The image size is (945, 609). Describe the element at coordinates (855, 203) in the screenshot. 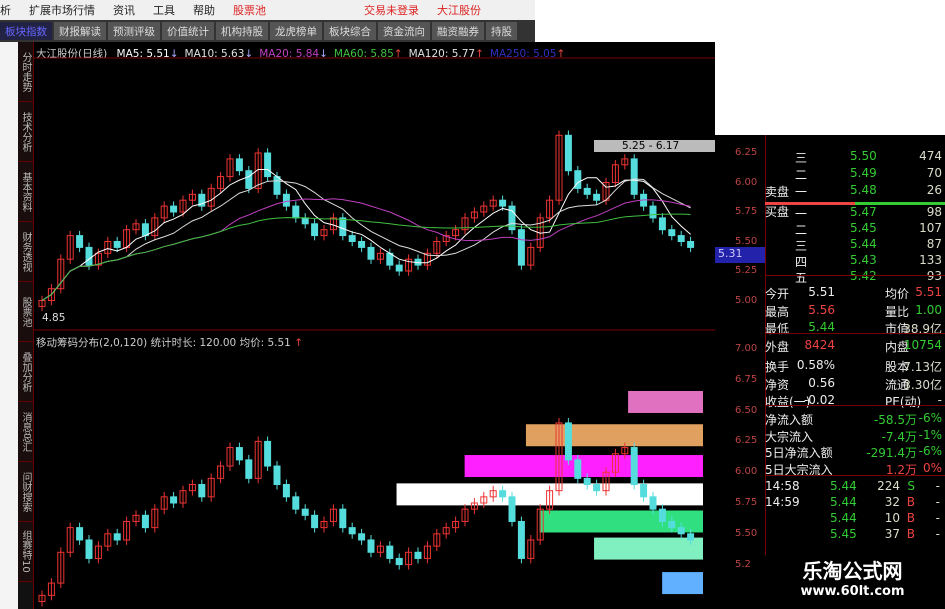

I see `spread-line` at that location.